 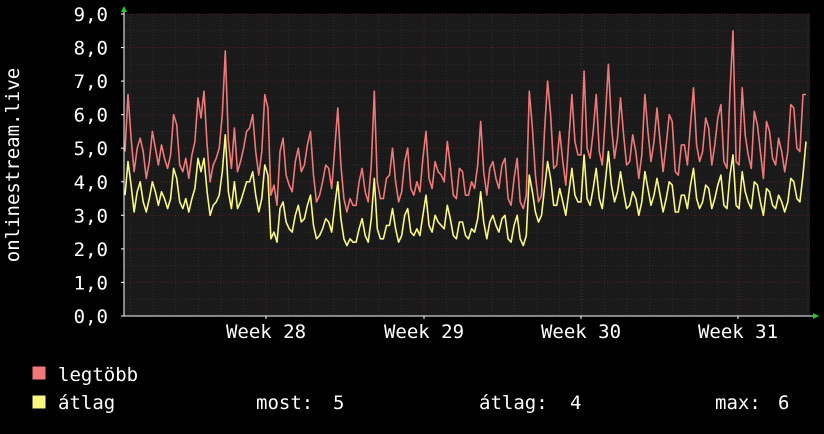 I want to click on stat-value-most: 5, so click(x=338, y=403).